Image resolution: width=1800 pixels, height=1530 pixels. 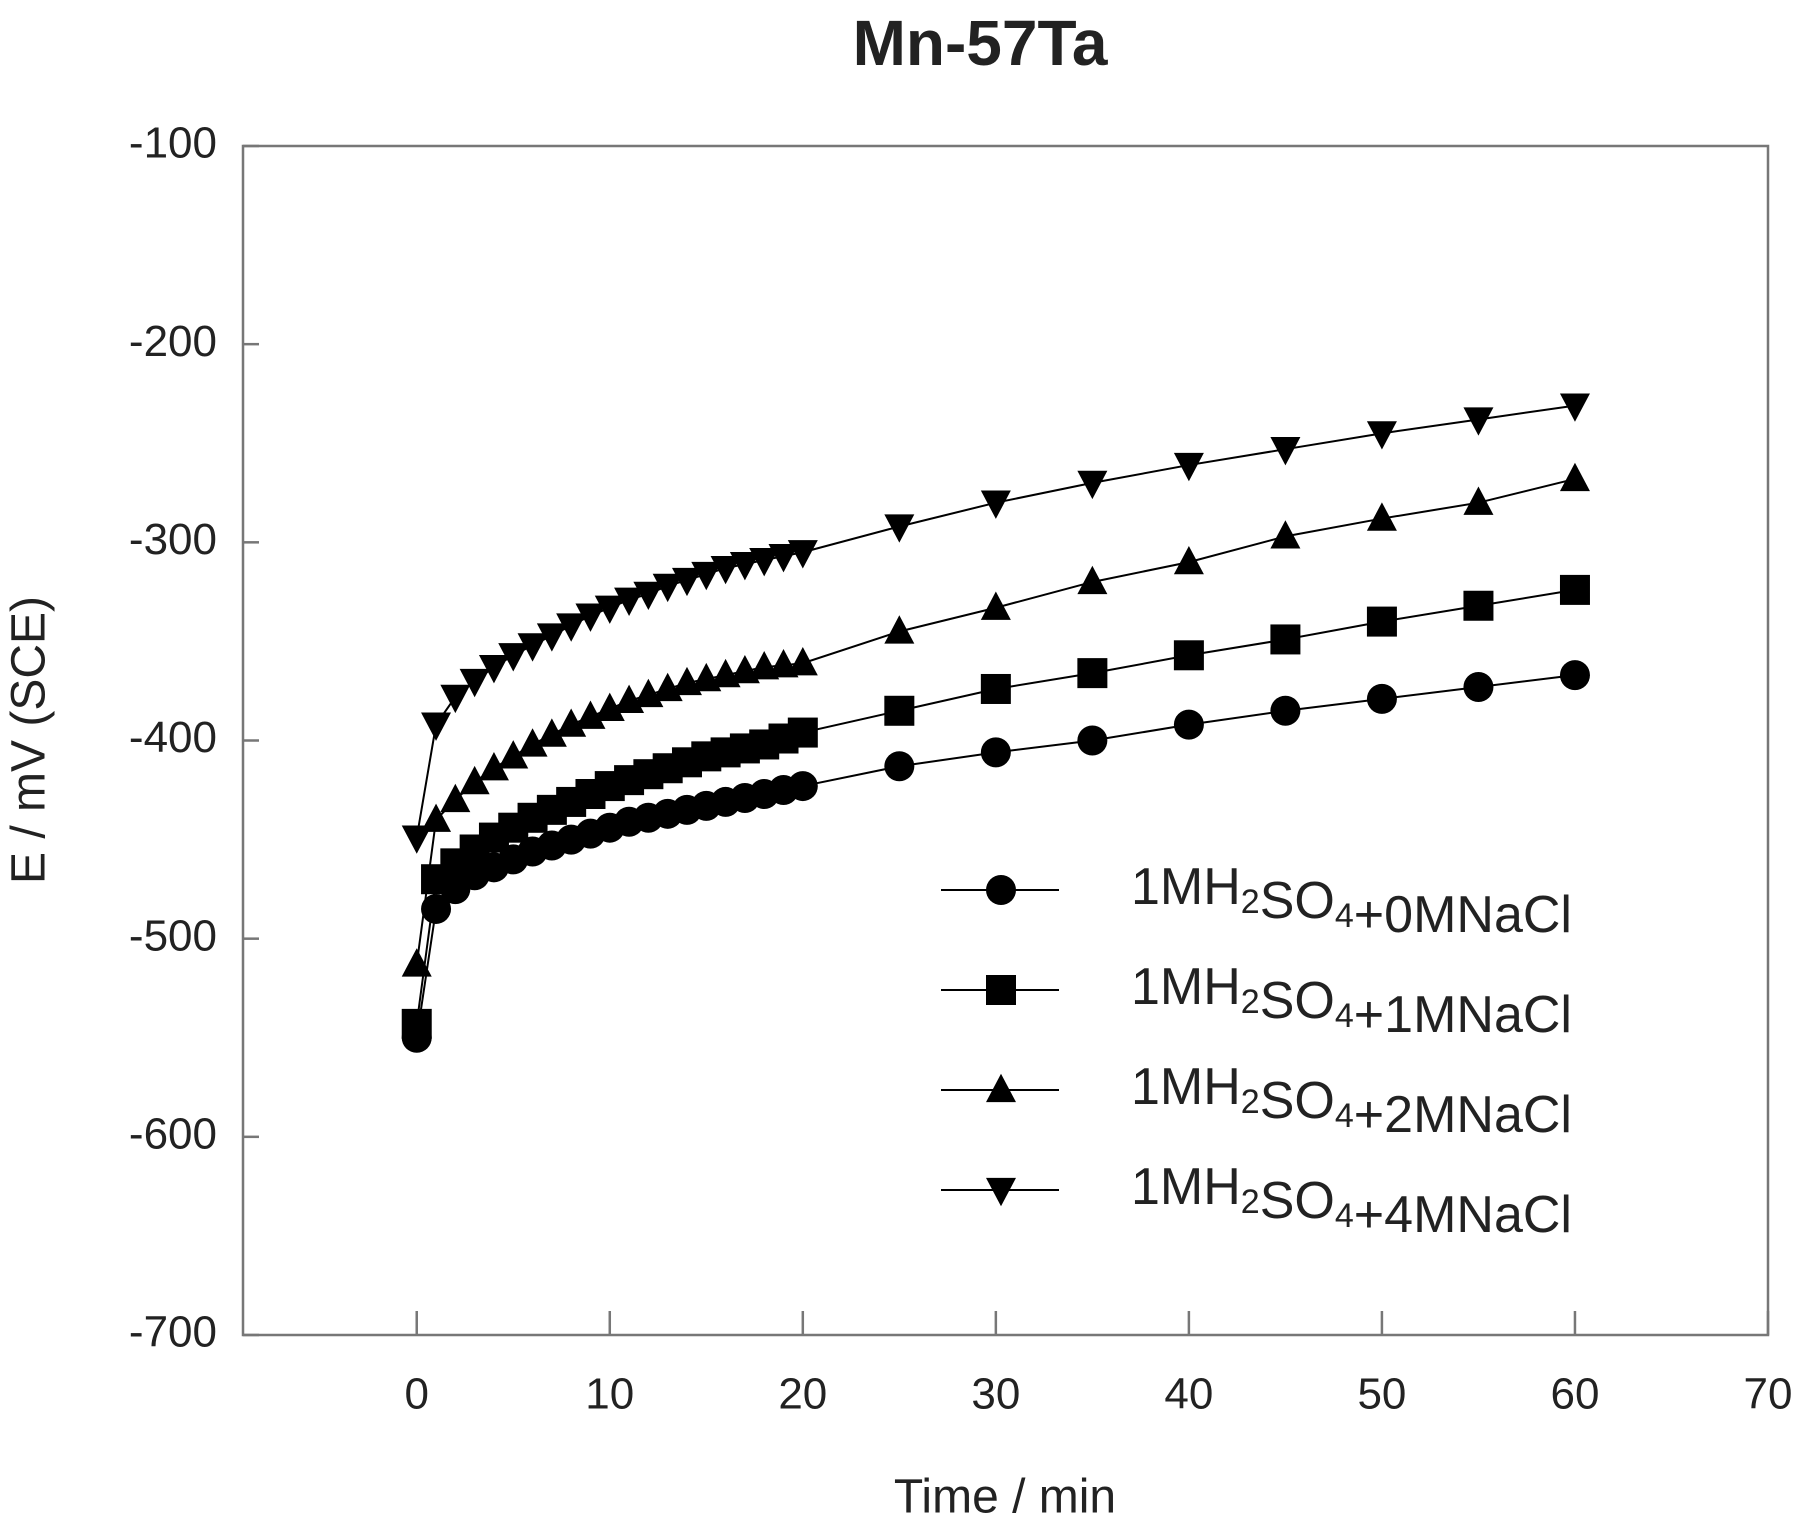 What do you see at coordinates (1381, 1394) in the screenshot?
I see `x-tick-label: 50` at bounding box center [1381, 1394].